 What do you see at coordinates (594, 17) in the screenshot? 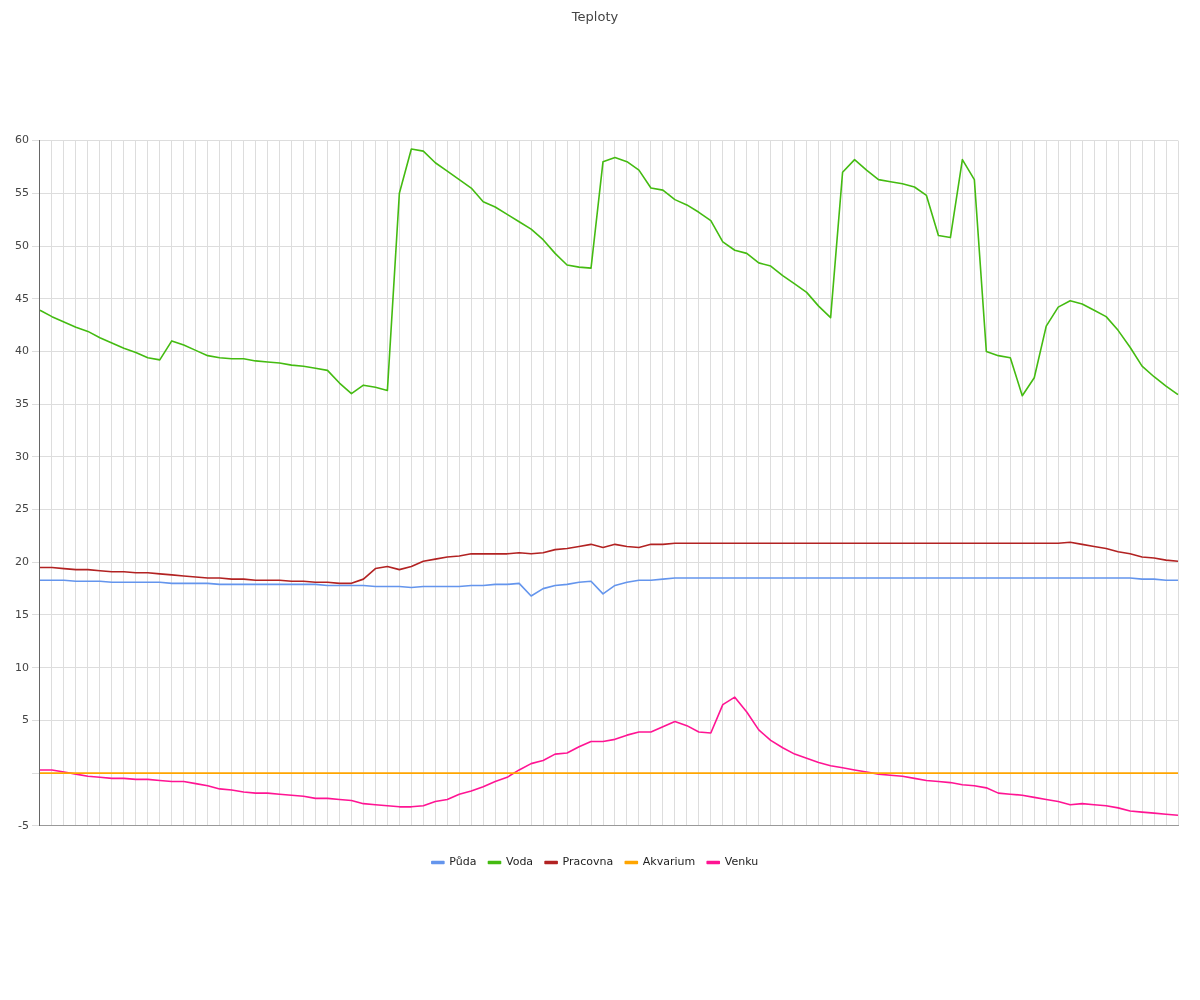
I see `chart-title: Teploty` at bounding box center [594, 17].